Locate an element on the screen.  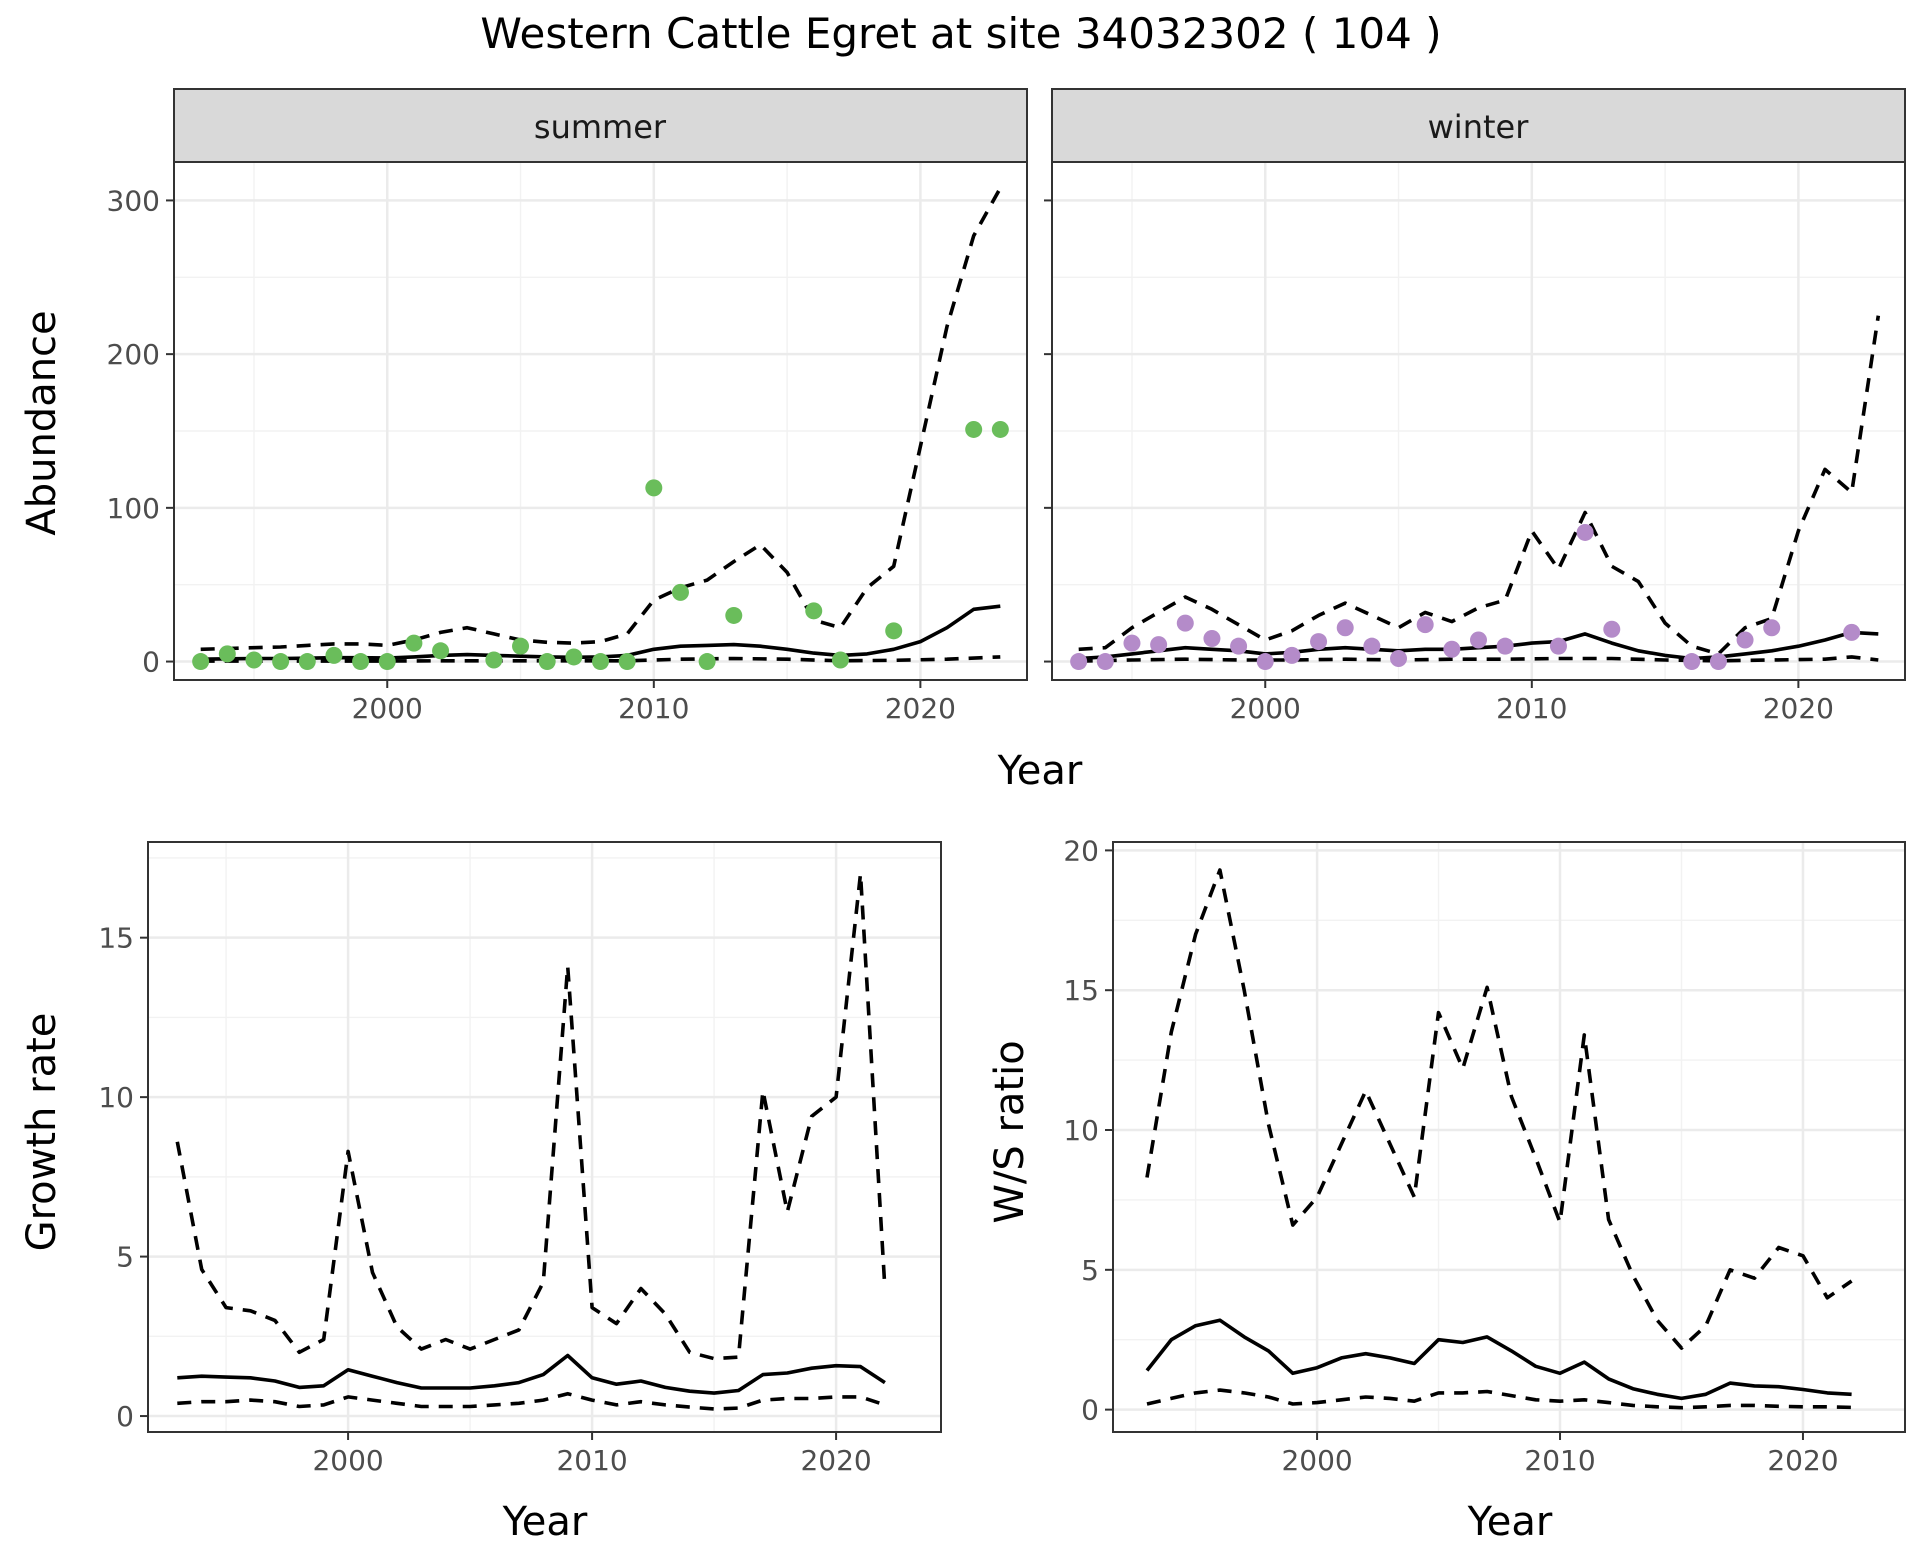
abundance-summer-panel-border is located at coordinates (600, 421).